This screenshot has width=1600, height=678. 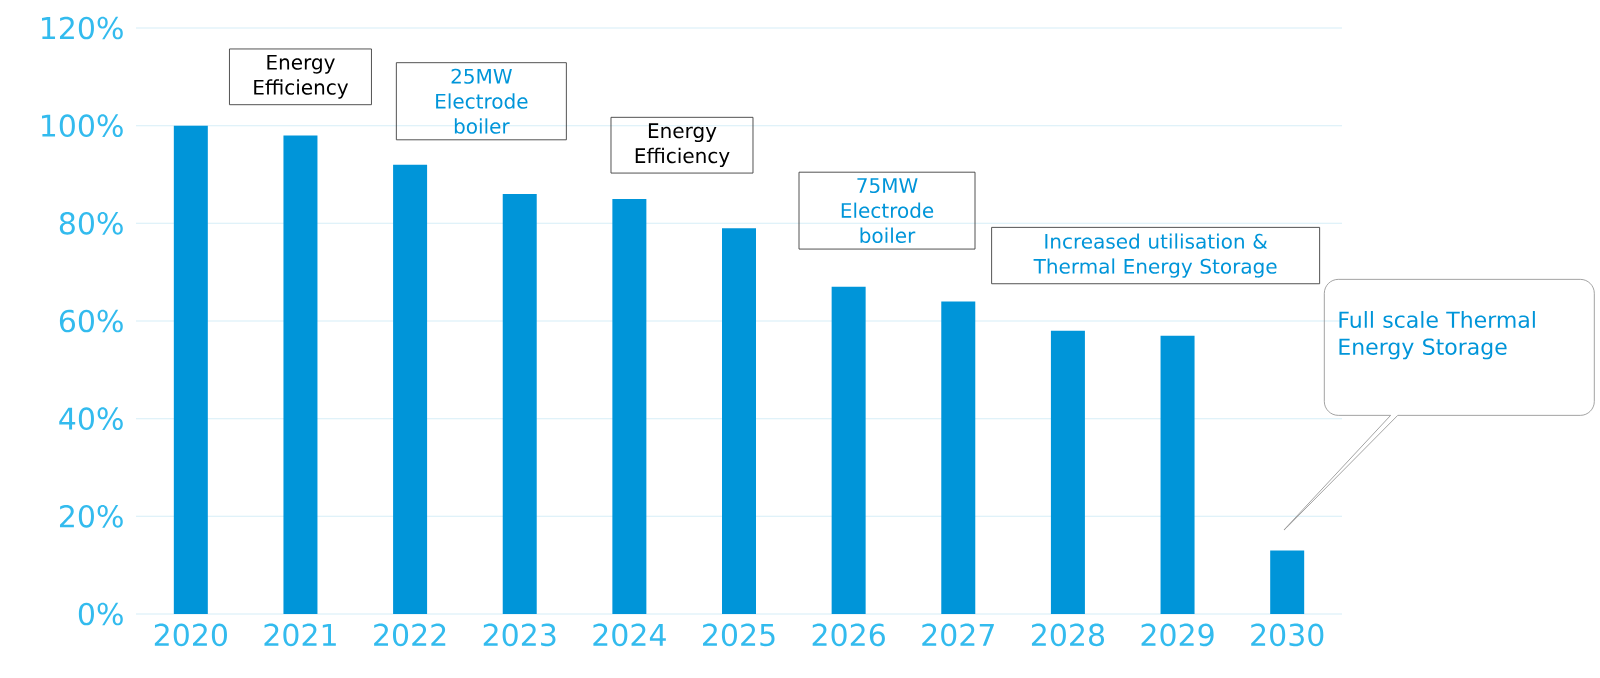 I want to click on annotation: 75MW Electrode boiler, so click(x=887, y=211).